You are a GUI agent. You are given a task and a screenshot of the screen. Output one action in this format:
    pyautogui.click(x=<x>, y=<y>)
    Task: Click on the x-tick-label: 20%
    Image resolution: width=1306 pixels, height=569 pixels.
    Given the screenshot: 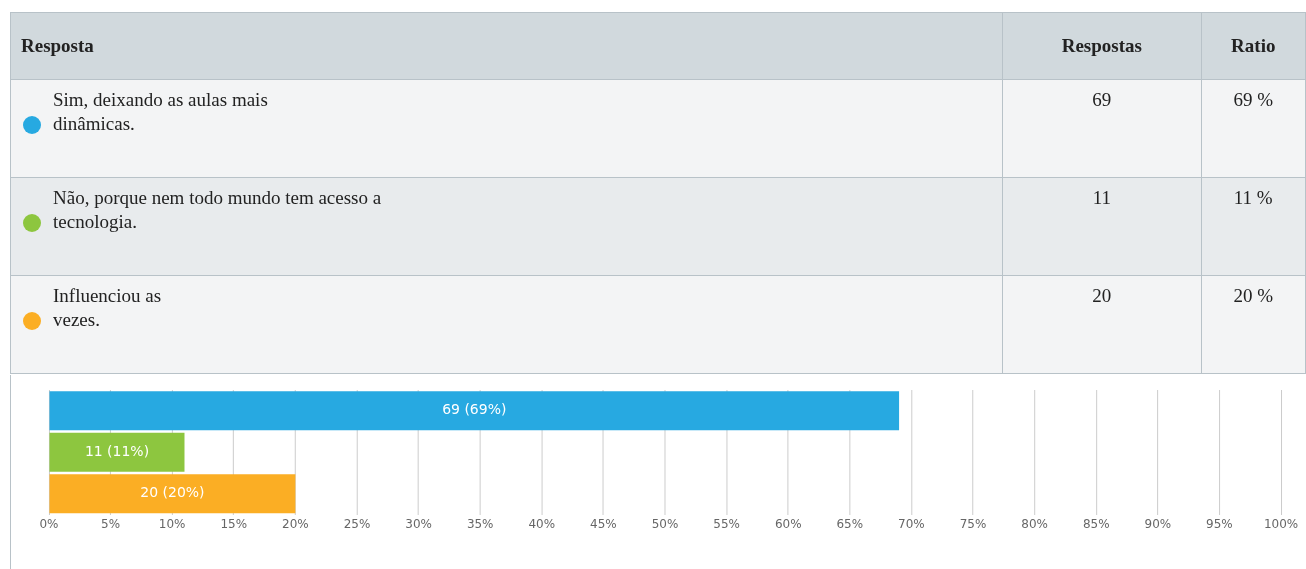 What is the action you would take?
    pyautogui.click(x=295, y=523)
    